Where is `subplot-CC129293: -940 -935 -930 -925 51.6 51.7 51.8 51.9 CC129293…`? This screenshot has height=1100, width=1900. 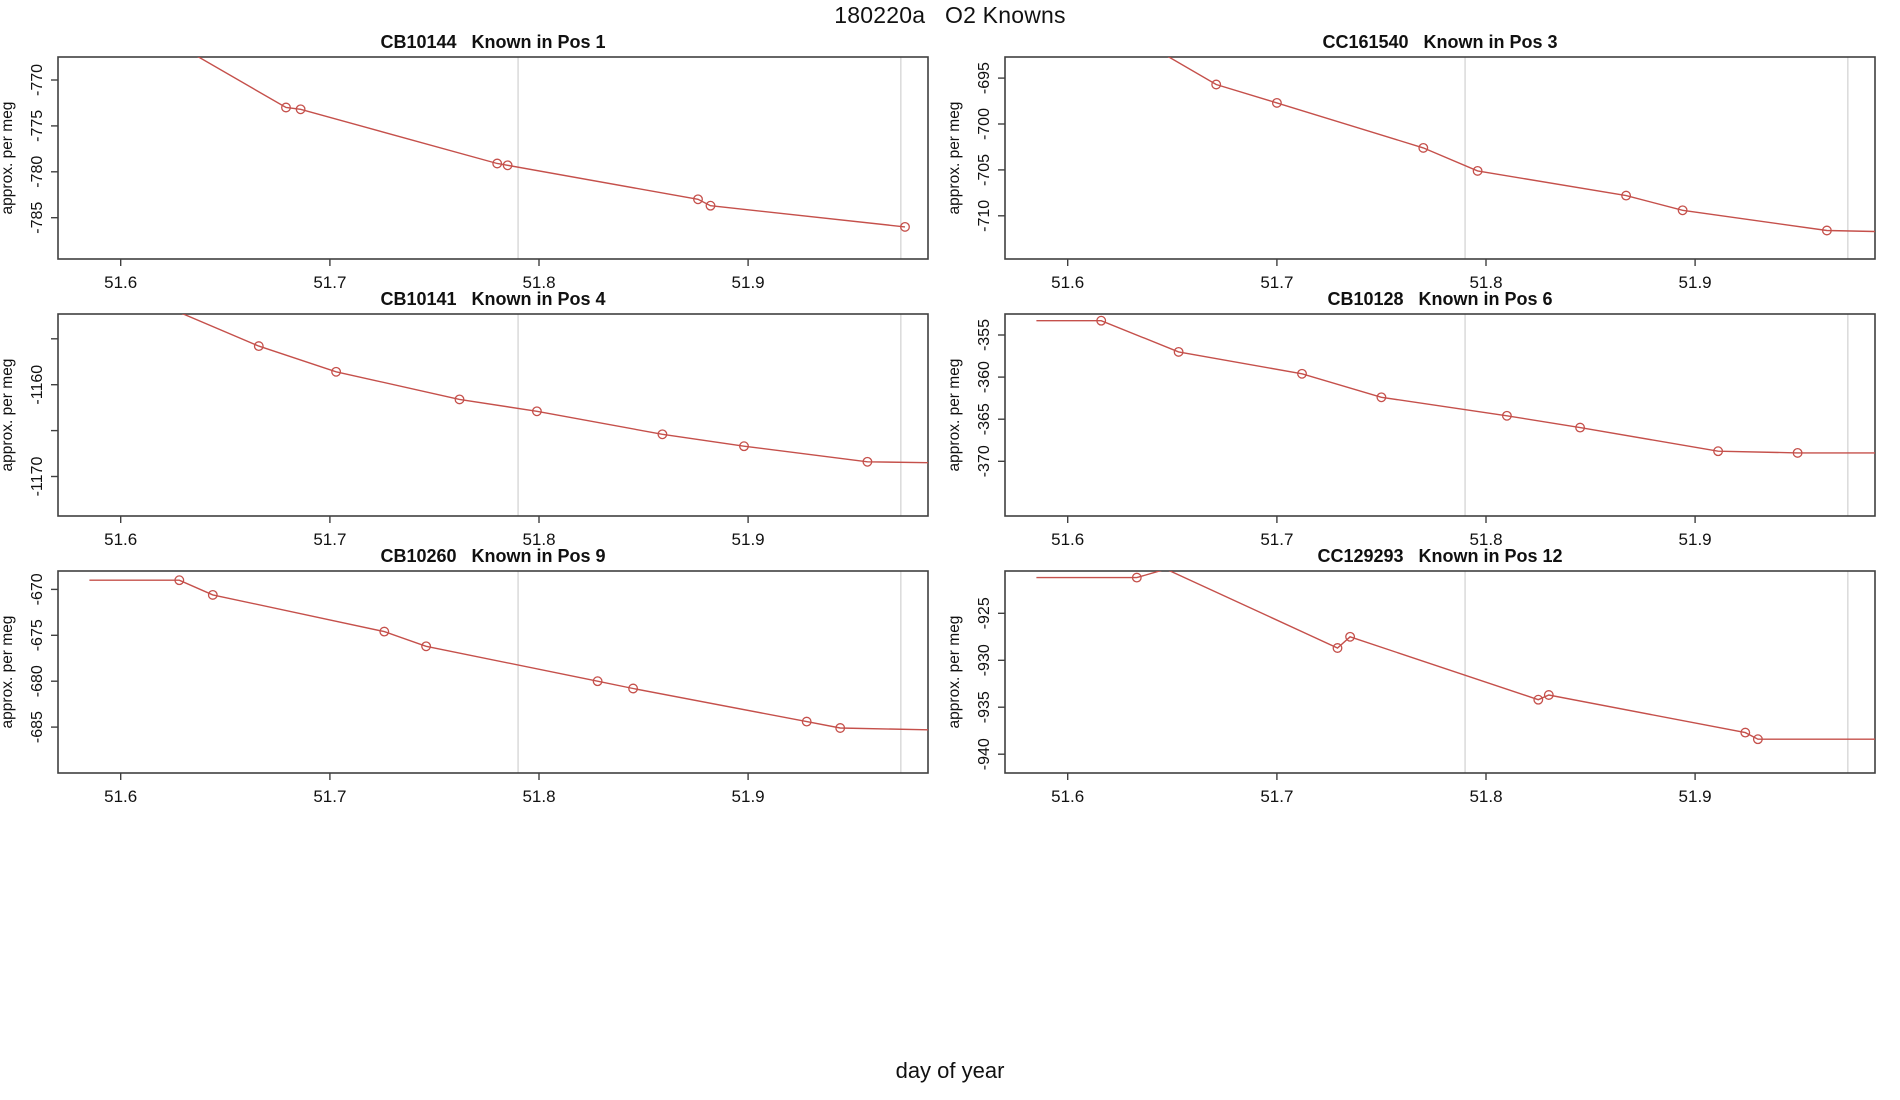
subplot-CC129293: -940 -935 -930 -925 51.6 51.7 51.8 51.9 CC129293… is located at coordinates (1411, 676).